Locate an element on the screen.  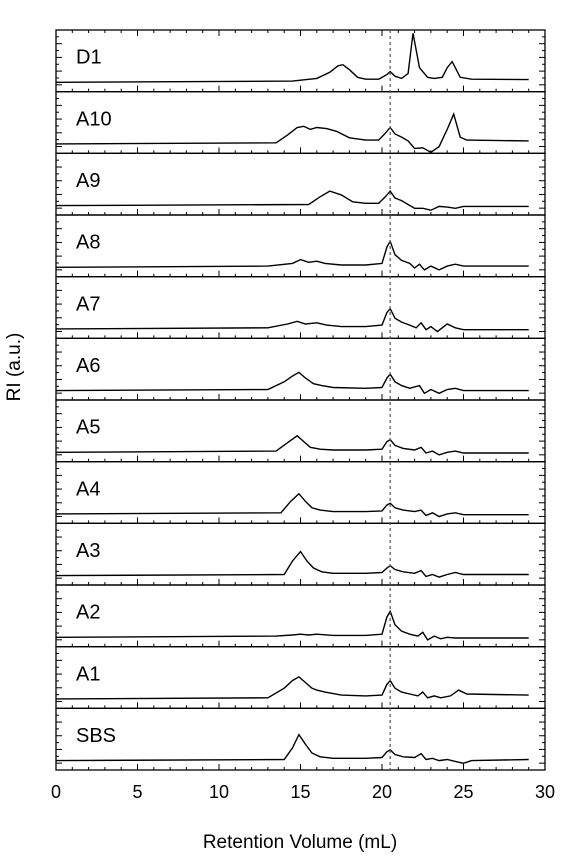
series-line-d1 is located at coordinates (292, 58).